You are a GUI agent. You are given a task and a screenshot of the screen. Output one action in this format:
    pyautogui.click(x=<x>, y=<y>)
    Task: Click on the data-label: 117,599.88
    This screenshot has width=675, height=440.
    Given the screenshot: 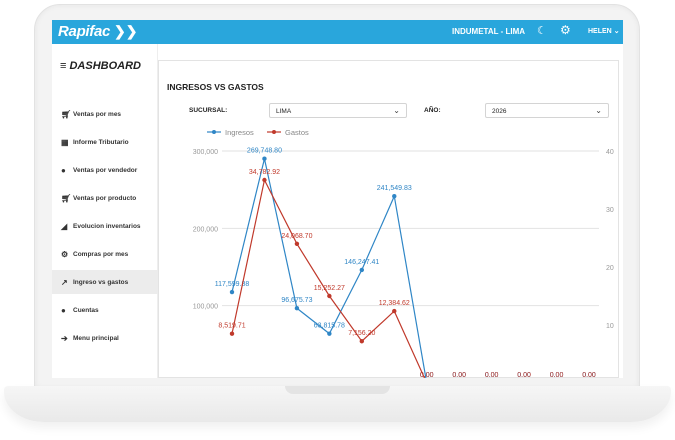 What is the action you would take?
    pyautogui.click(x=232, y=284)
    